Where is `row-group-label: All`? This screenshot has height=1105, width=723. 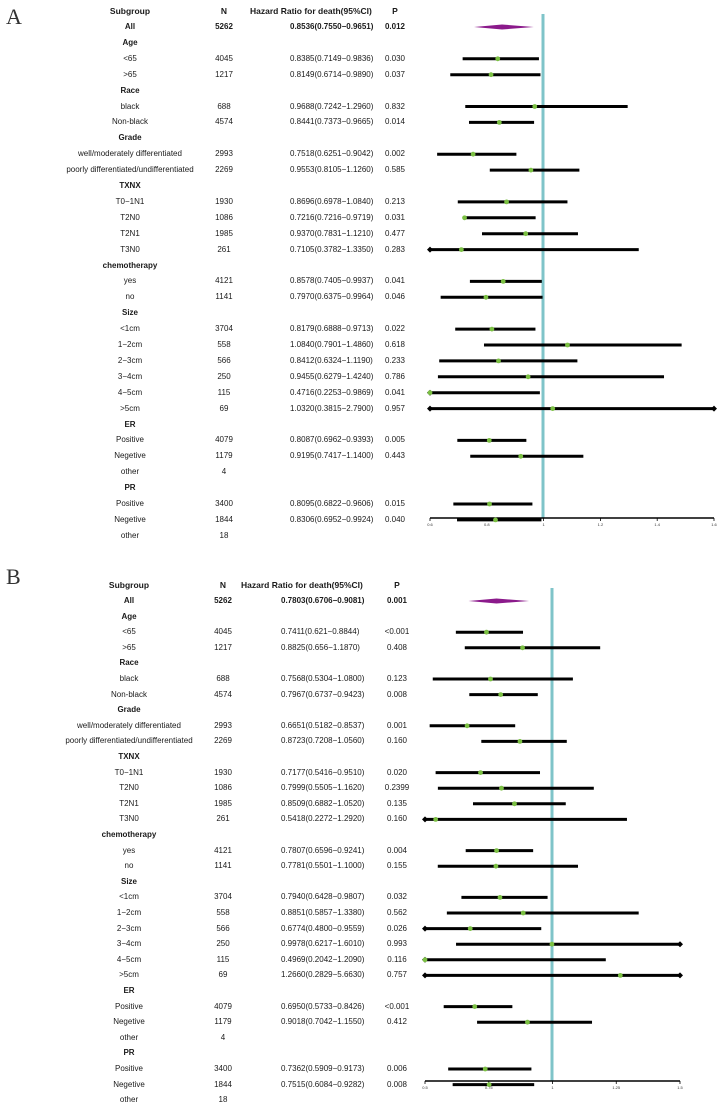 row-group-label: All is located at coordinates (129, 600).